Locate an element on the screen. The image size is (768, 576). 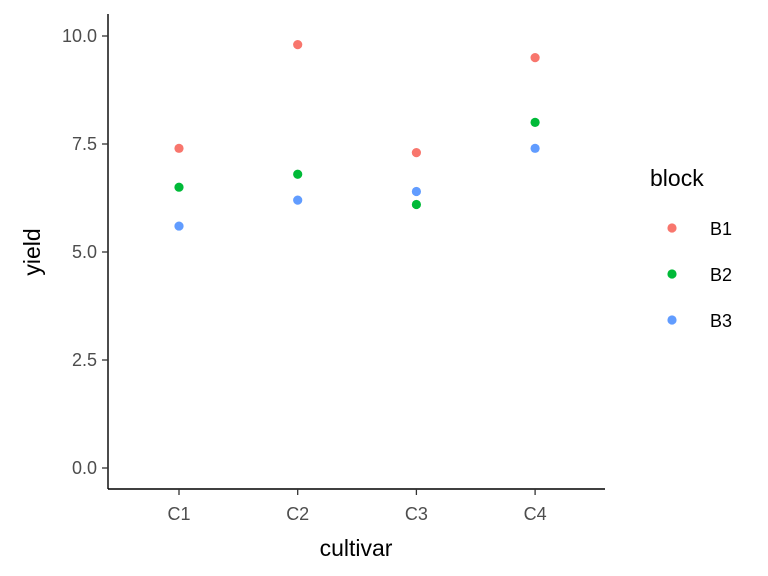
x-tick-label: C2 is located at coordinates (297, 514).